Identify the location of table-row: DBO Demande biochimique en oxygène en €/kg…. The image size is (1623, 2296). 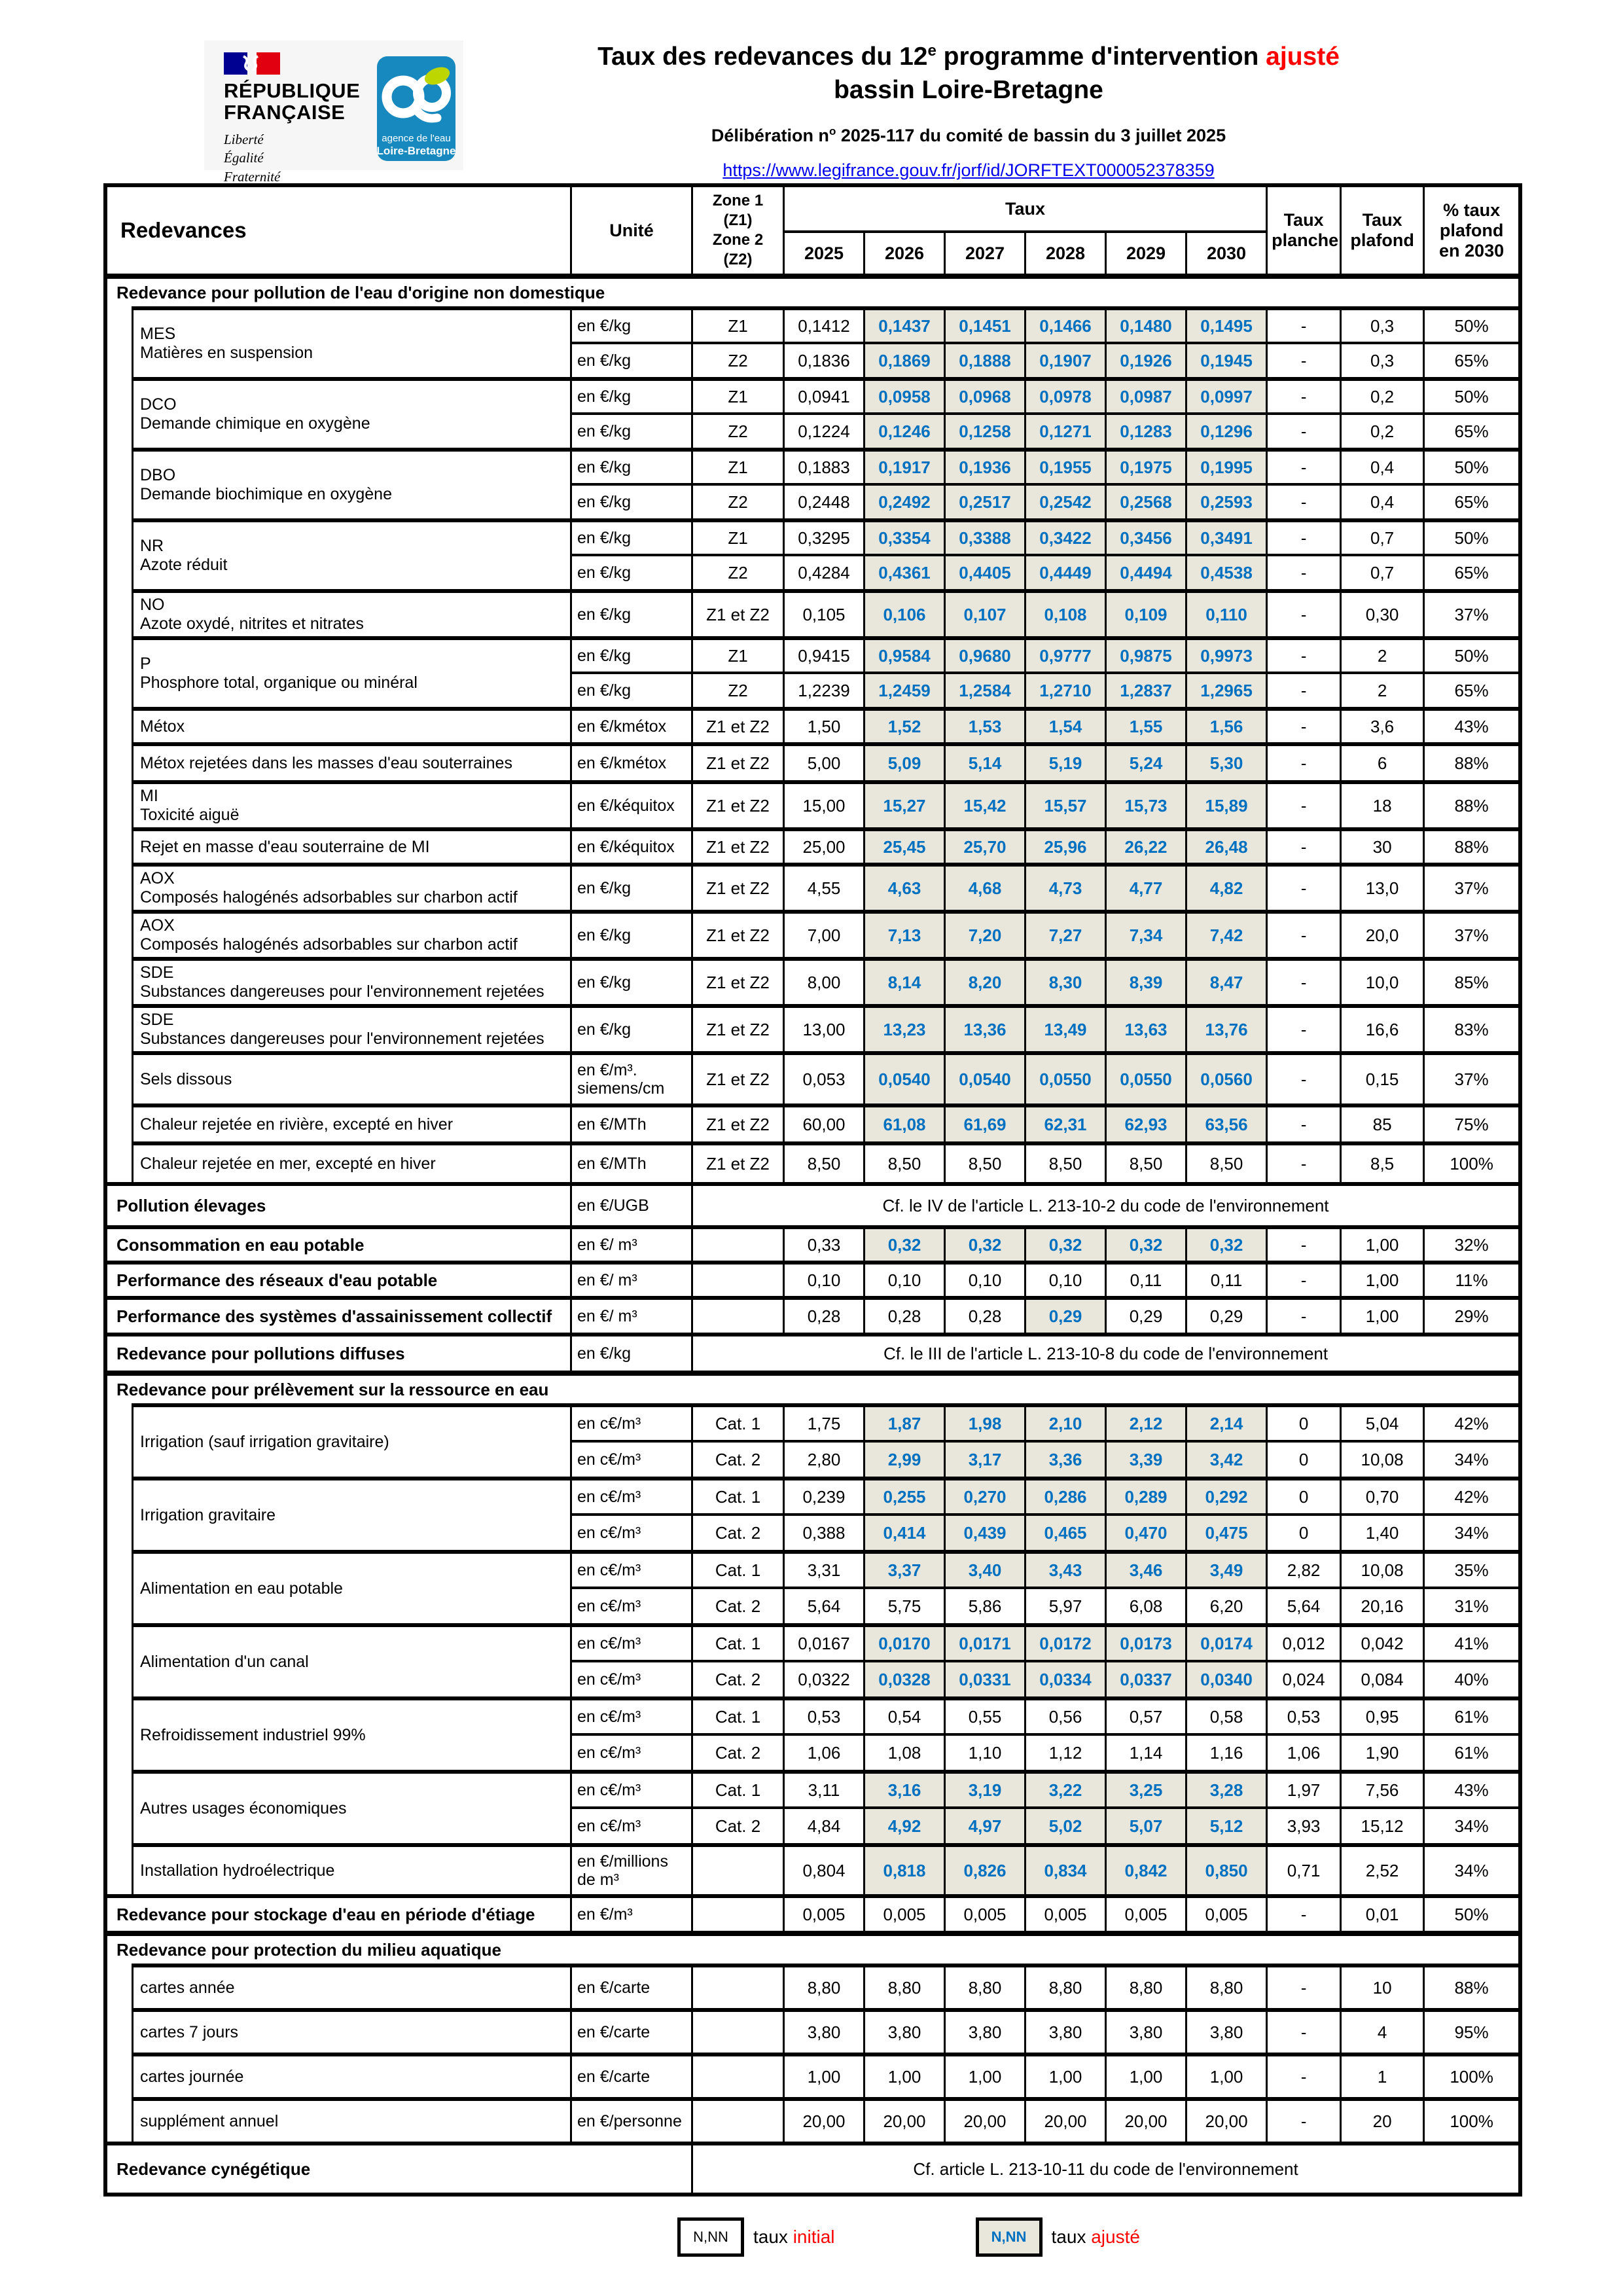
(813, 483).